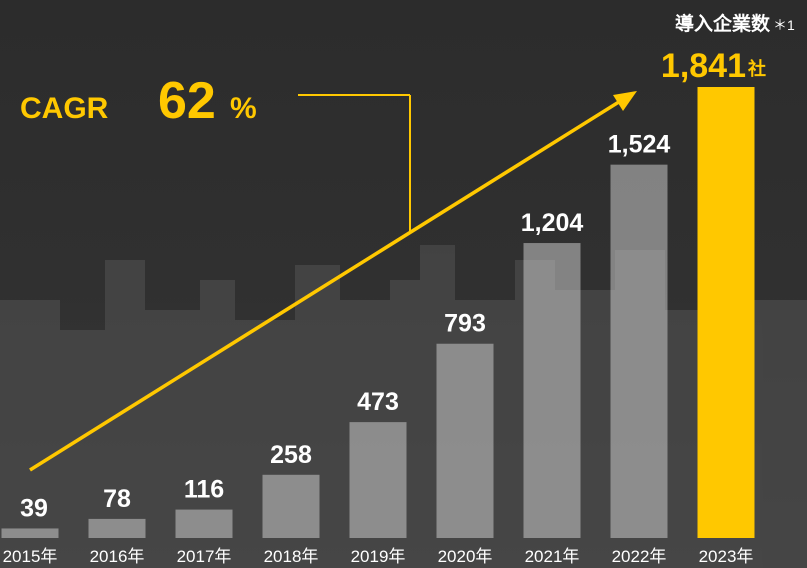 The image size is (807, 568). I want to click on value-label: 39, so click(34, 508).